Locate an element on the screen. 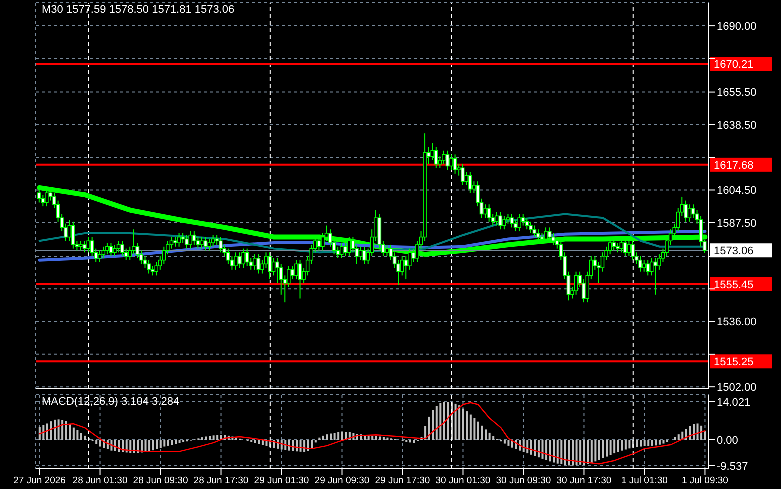 The height and width of the screenshot is (489, 781). x-tick-label: 1 Jul 09:30 is located at coordinates (705, 481).